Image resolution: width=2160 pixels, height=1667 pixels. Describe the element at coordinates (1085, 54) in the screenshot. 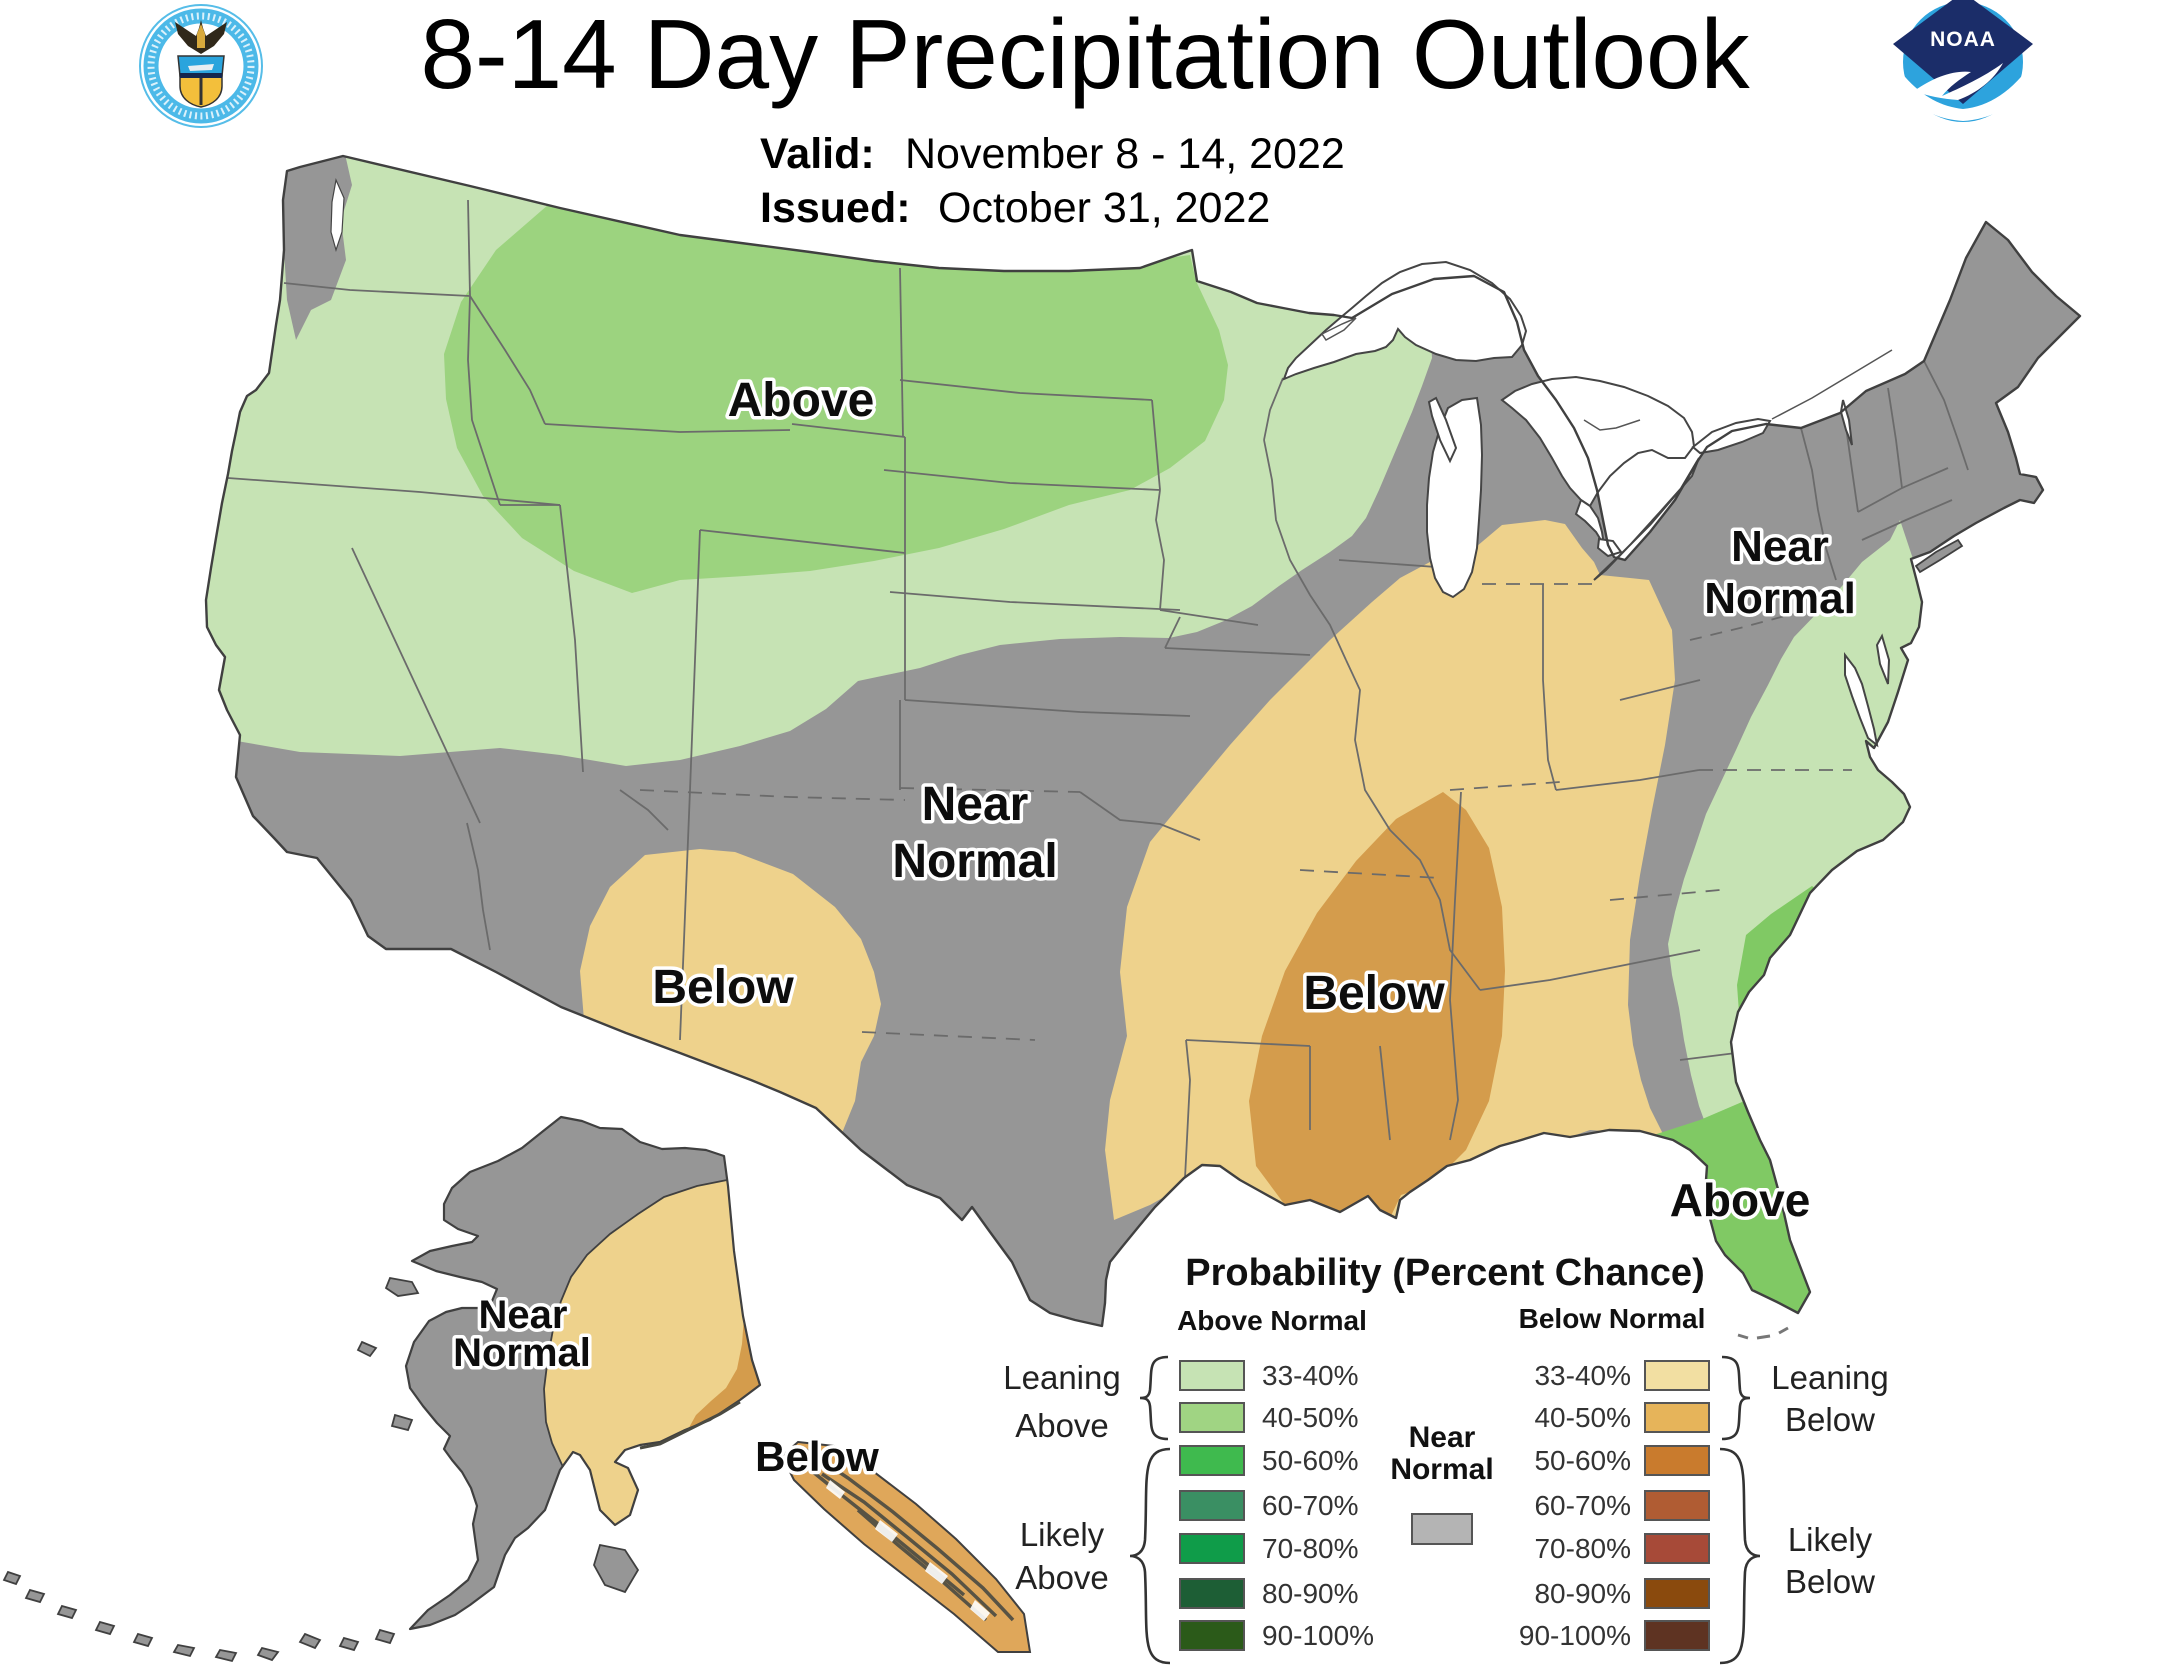

I see `svg-text: 8-14 Day Precipitation Outlook` at that location.